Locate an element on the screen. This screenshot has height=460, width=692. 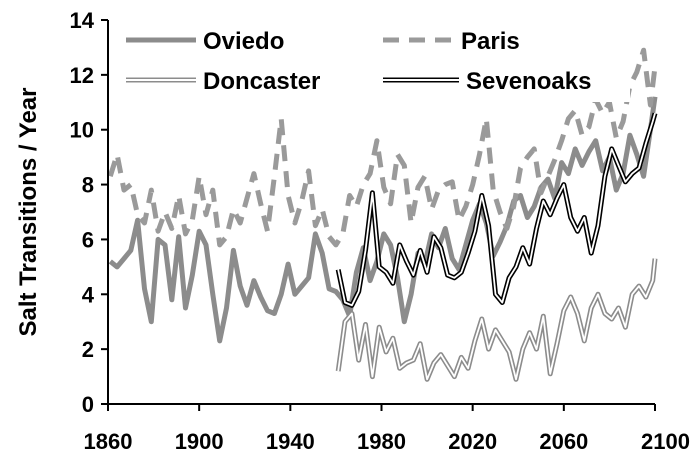
legend: Oviedo Paris Doncaster Sevenoaks is located at coordinates (375, 62).